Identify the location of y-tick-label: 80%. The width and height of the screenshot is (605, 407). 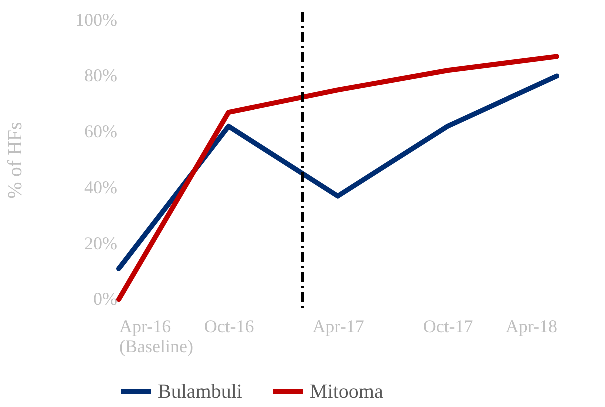
(101, 76).